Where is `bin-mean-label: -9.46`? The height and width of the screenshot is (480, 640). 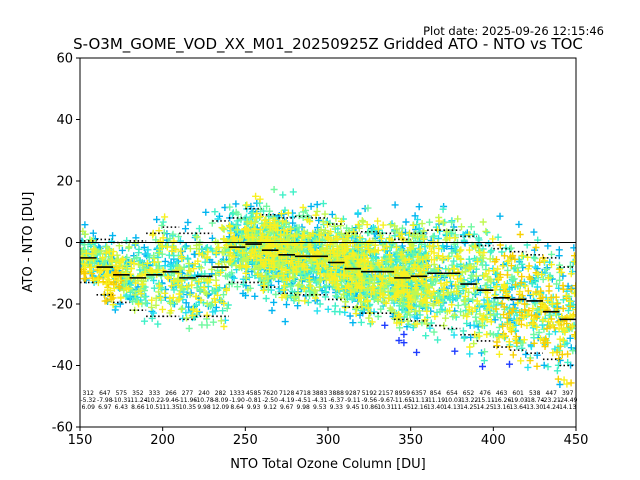 bin-mean-label: -9.46 is located at coordinates (171, 400).